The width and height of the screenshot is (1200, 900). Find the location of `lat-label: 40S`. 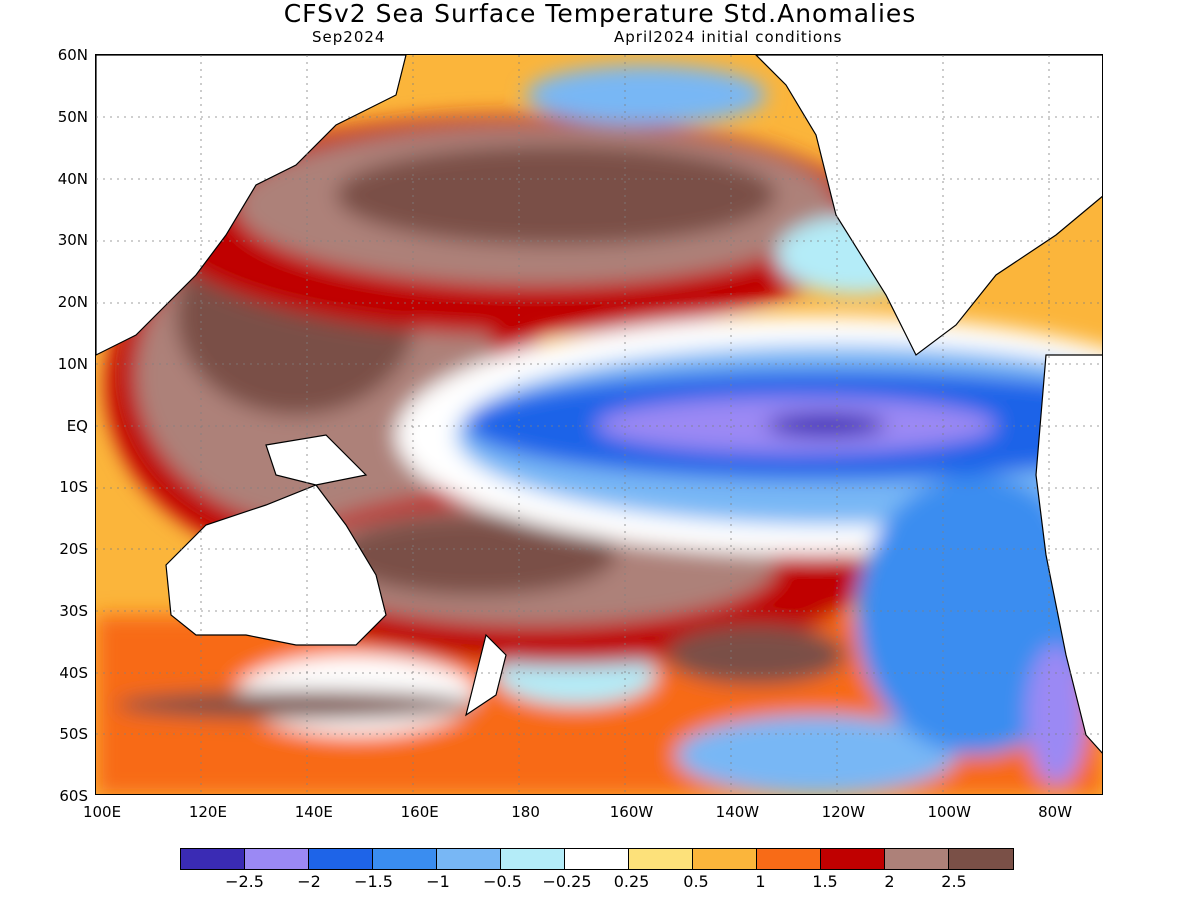

lat-label: 40S is located at coordinates (73, 672).